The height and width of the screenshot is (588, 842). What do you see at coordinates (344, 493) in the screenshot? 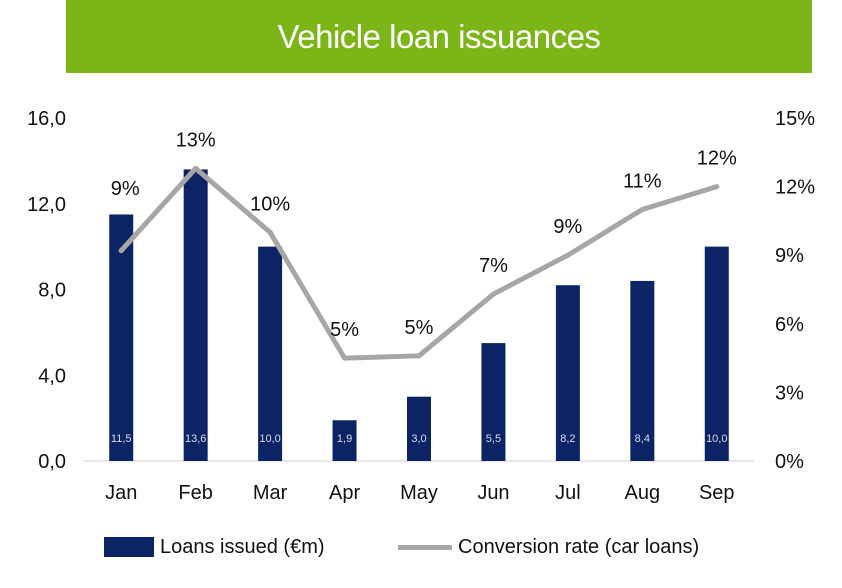
I see `x-tick-label: Apr` at bounding box center [344, 493].